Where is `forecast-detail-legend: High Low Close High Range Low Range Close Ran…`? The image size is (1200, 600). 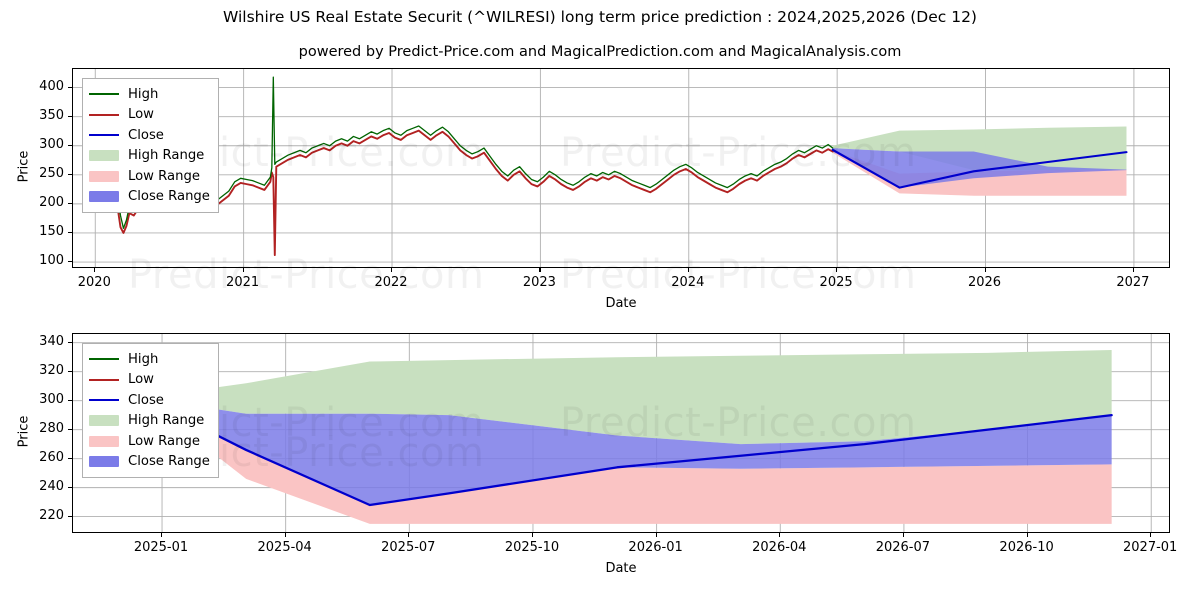 forecast-detail-legend: High Low Close High Range Low Range Close Ran… is located at coordinates (150, 410).